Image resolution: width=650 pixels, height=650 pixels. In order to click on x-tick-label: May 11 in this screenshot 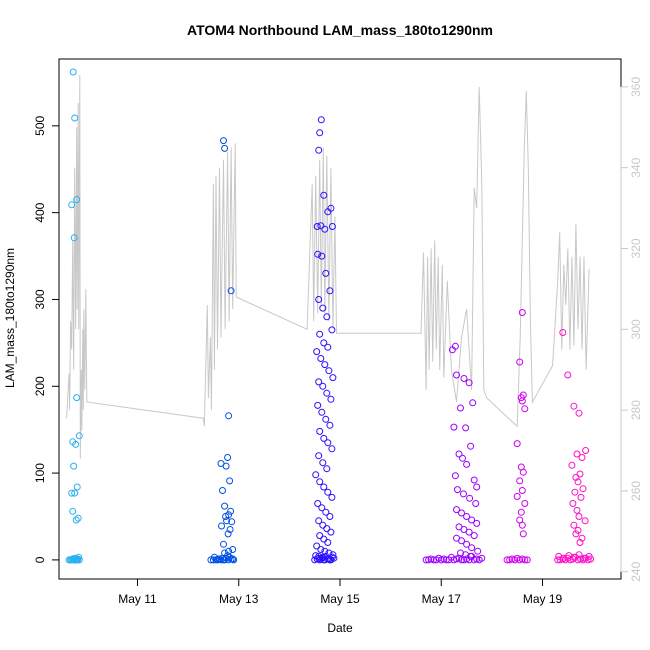, I will do `click(137, 599)`.